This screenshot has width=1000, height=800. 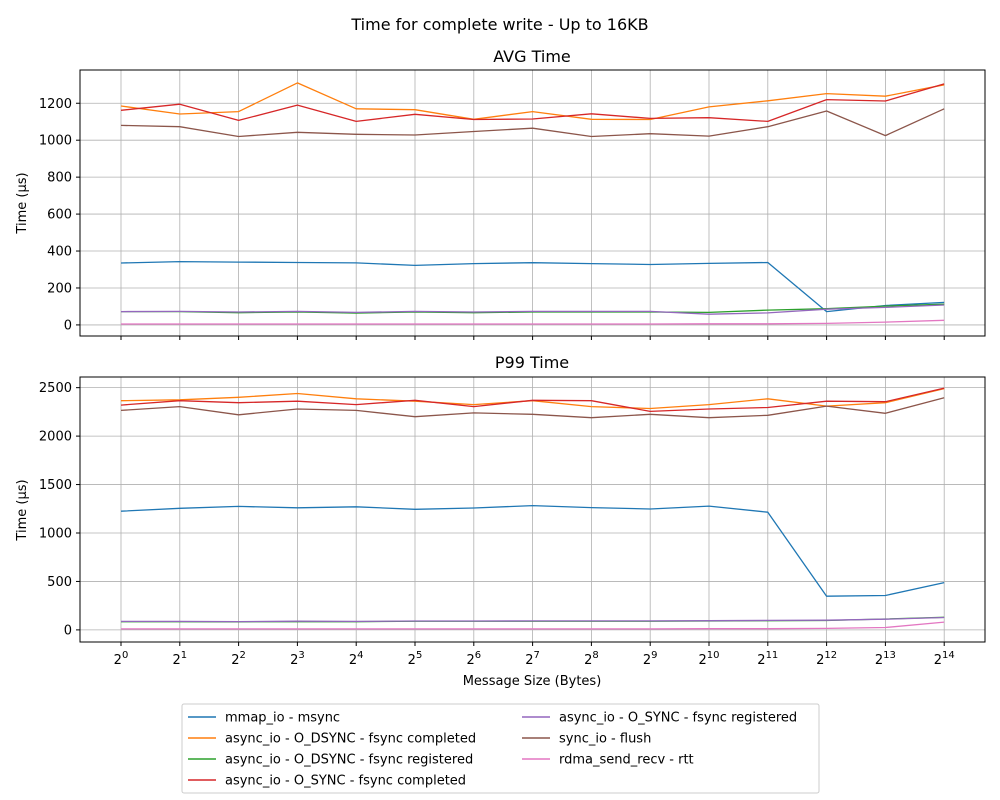 I want to click on y-tick-label: 2500, so click(x=55, y=388).